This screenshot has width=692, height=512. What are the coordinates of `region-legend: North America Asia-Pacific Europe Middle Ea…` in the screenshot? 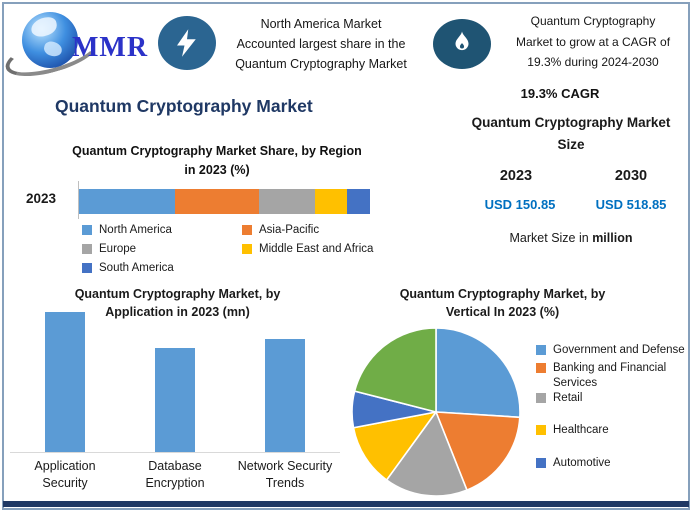 It's located at (234, 249).